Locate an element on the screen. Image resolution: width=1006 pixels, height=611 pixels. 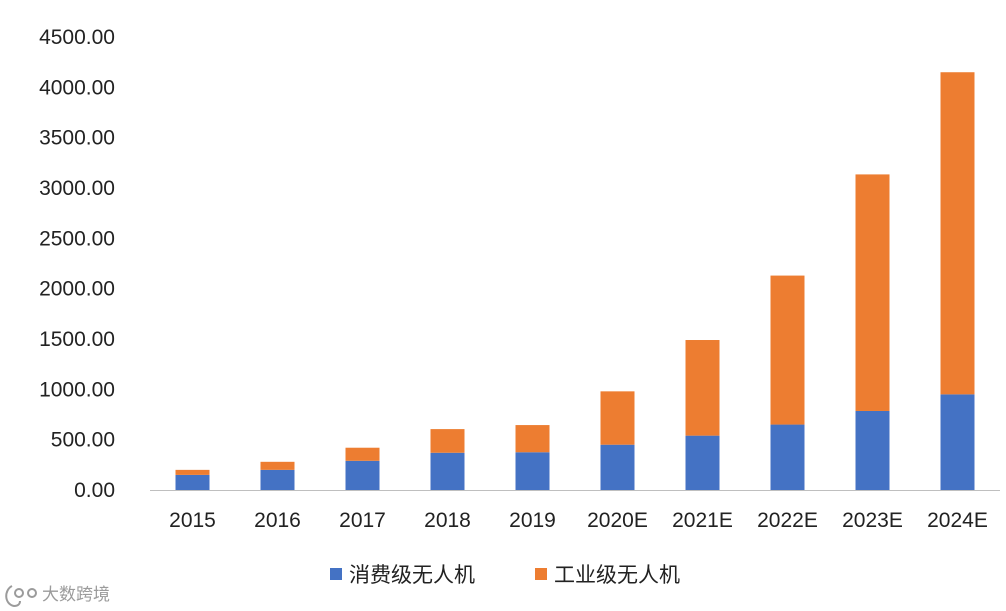
y-tick-label: 4000.00 is located at coordinates (77, 87).